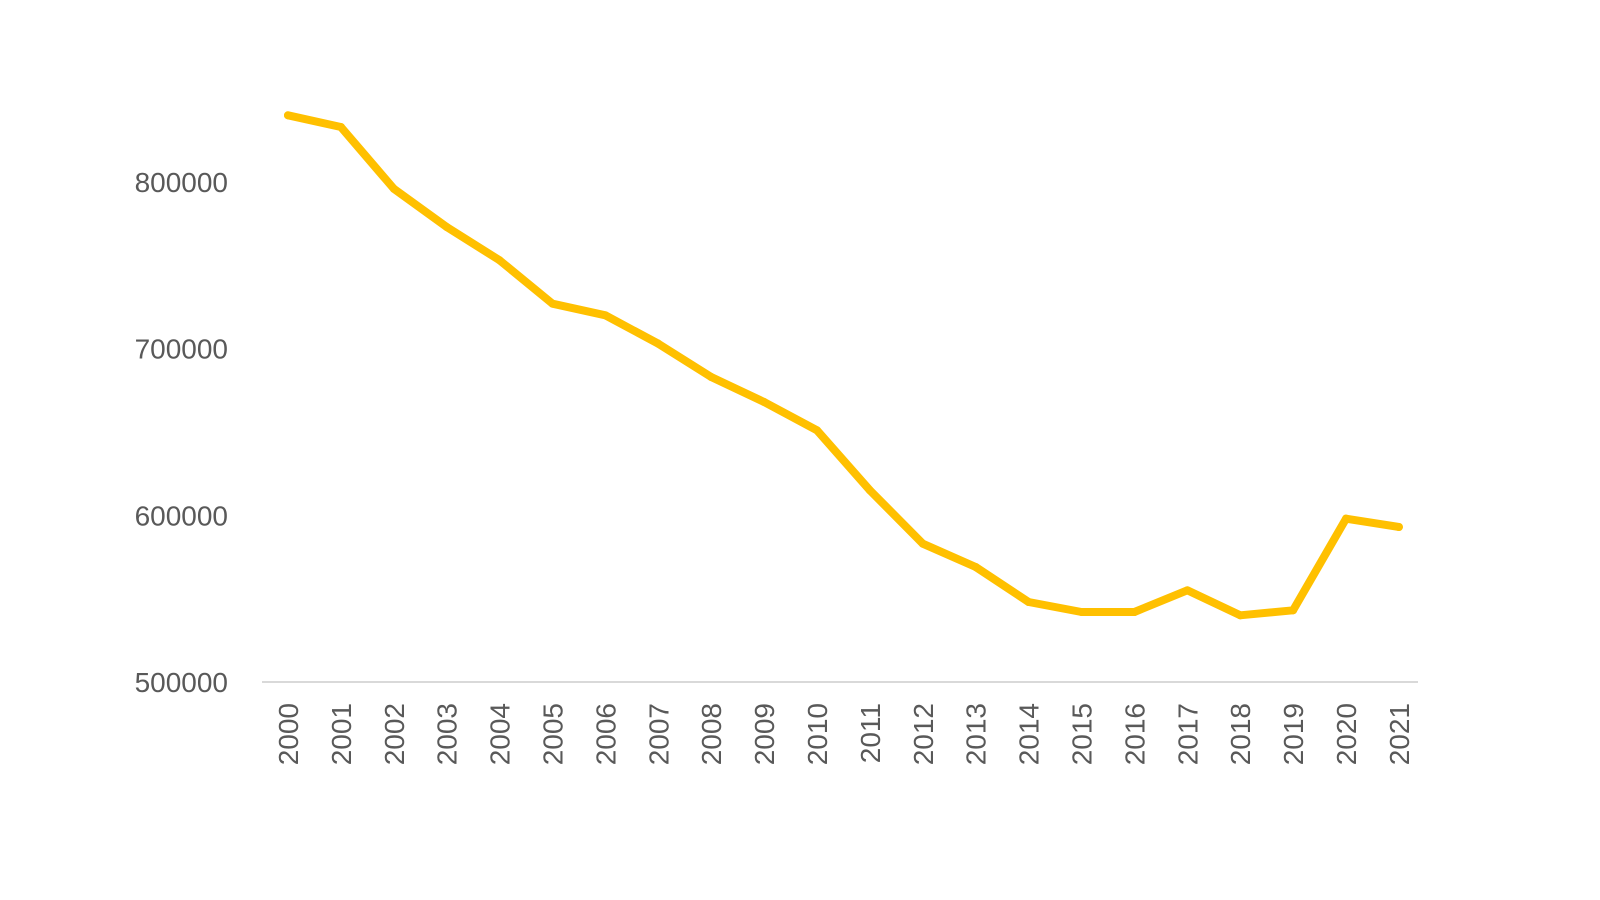 Image resolution: width=1600 pixels, height=900 pixels. Describe the element at coordinates (288, 734) in the screenshot. I see `x-tick-label: 2000` at that location.